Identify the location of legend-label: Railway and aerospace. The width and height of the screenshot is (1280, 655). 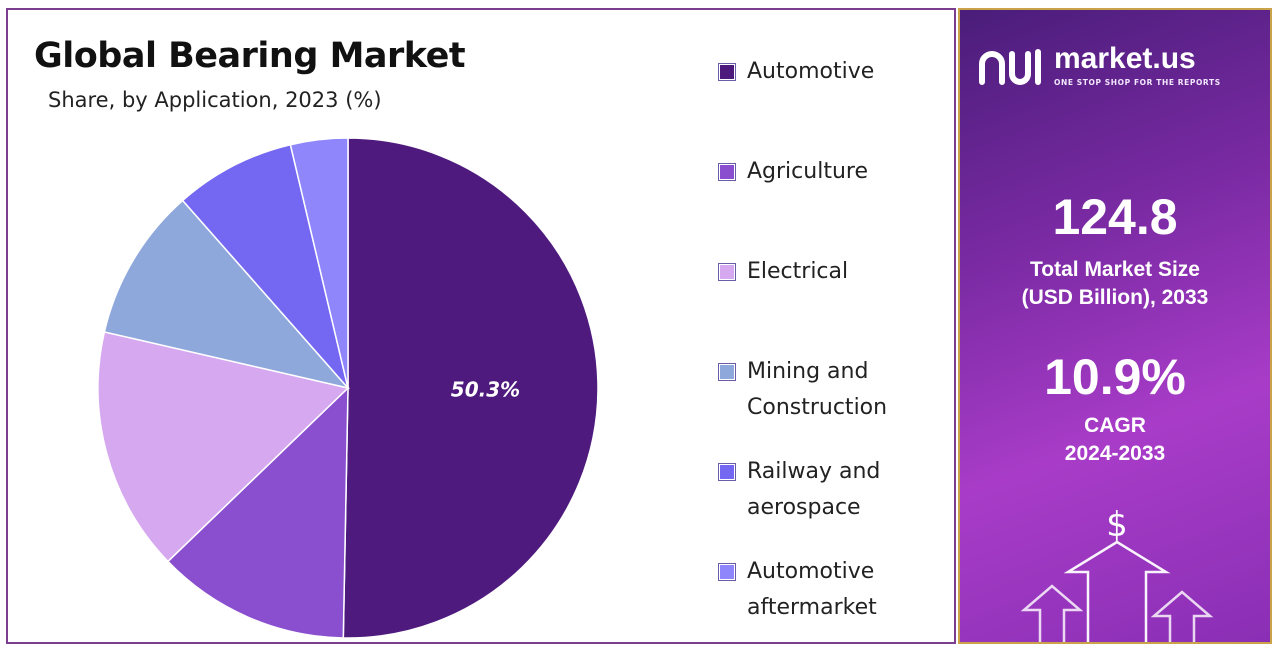
(842, 490).